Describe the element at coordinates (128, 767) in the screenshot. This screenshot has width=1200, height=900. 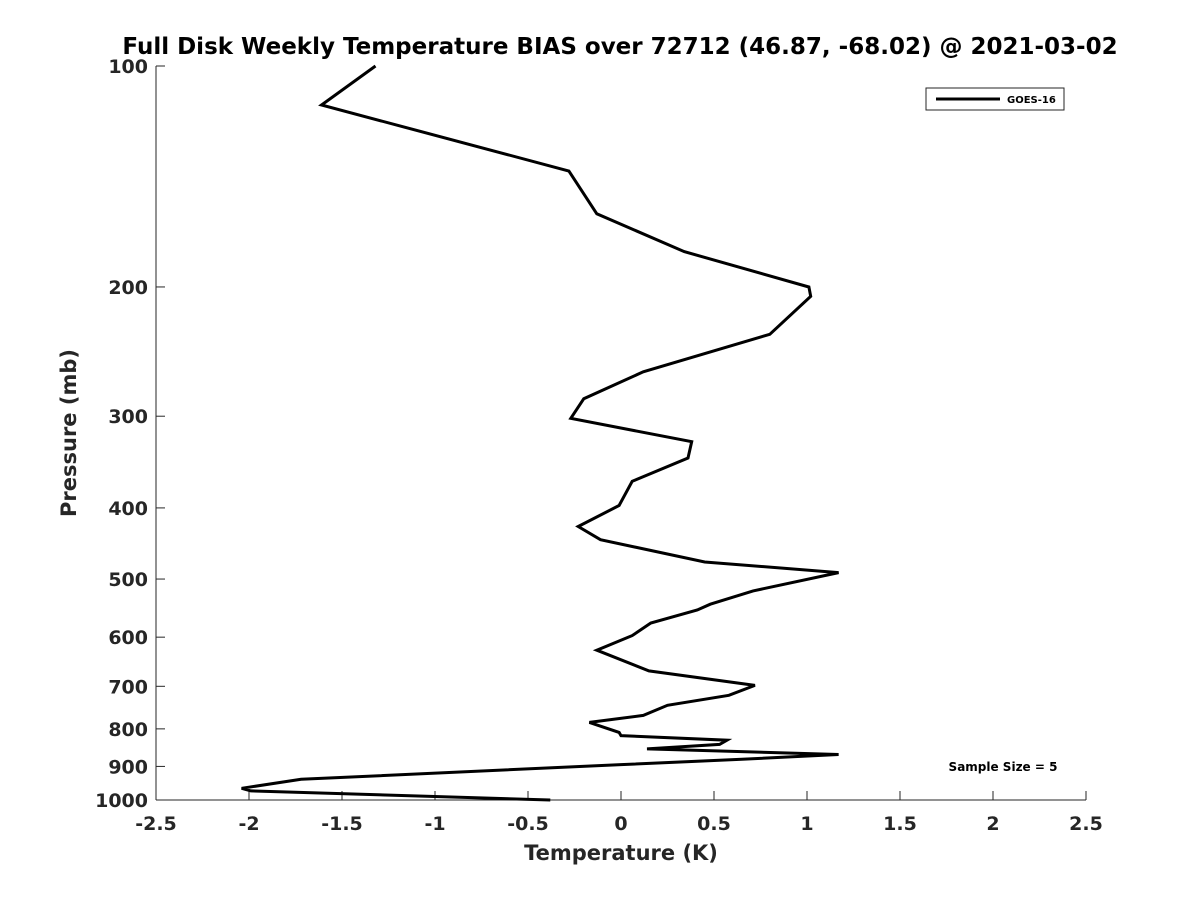
I see `y-tick-label: 900` at that location.